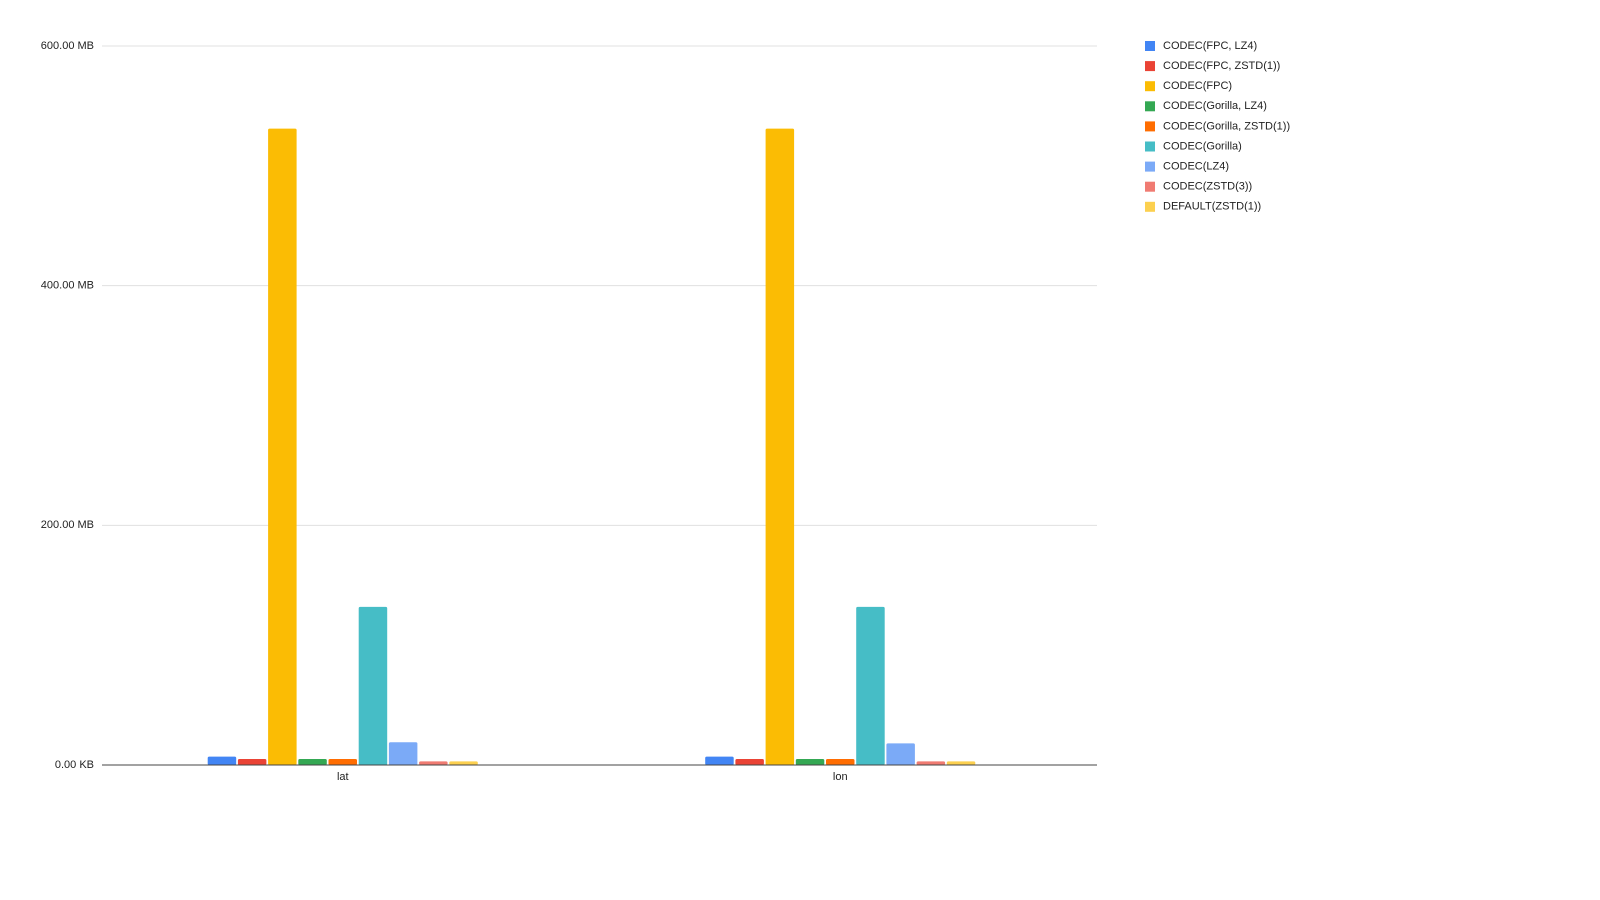 This screenshot has height=900, width=1600. I want to click on y-tick-label: 200.00 MB, so click(67, 525).